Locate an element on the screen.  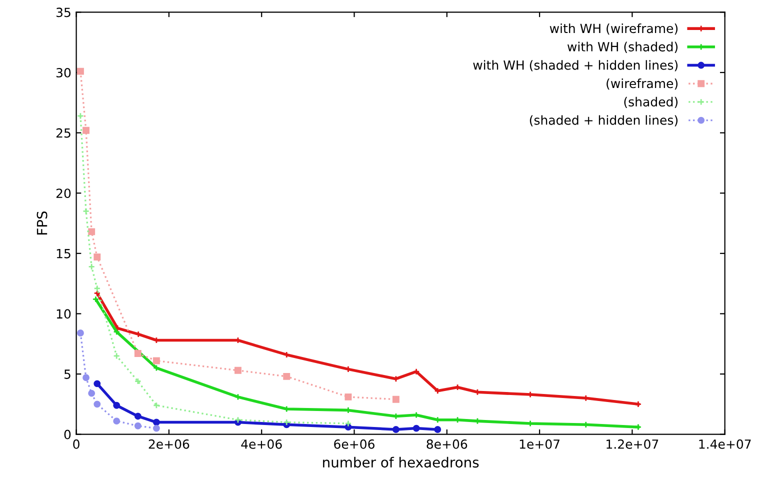
x-tick-label: 0 is located at coordinates (76, 444).